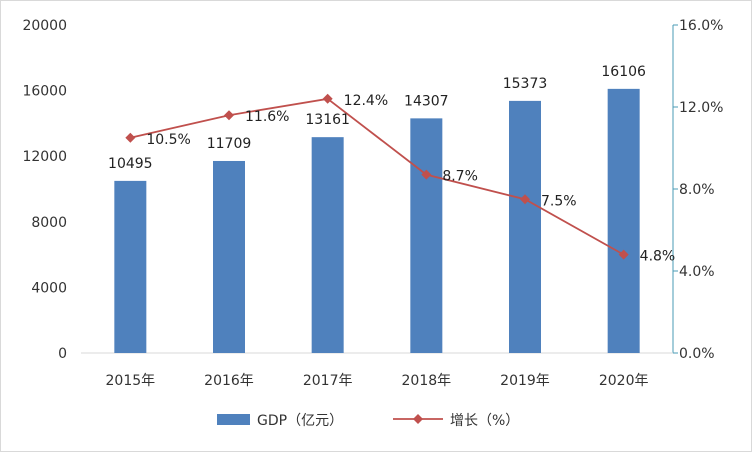  I want to click on growth-label: 4.8%, so click(658, 257).